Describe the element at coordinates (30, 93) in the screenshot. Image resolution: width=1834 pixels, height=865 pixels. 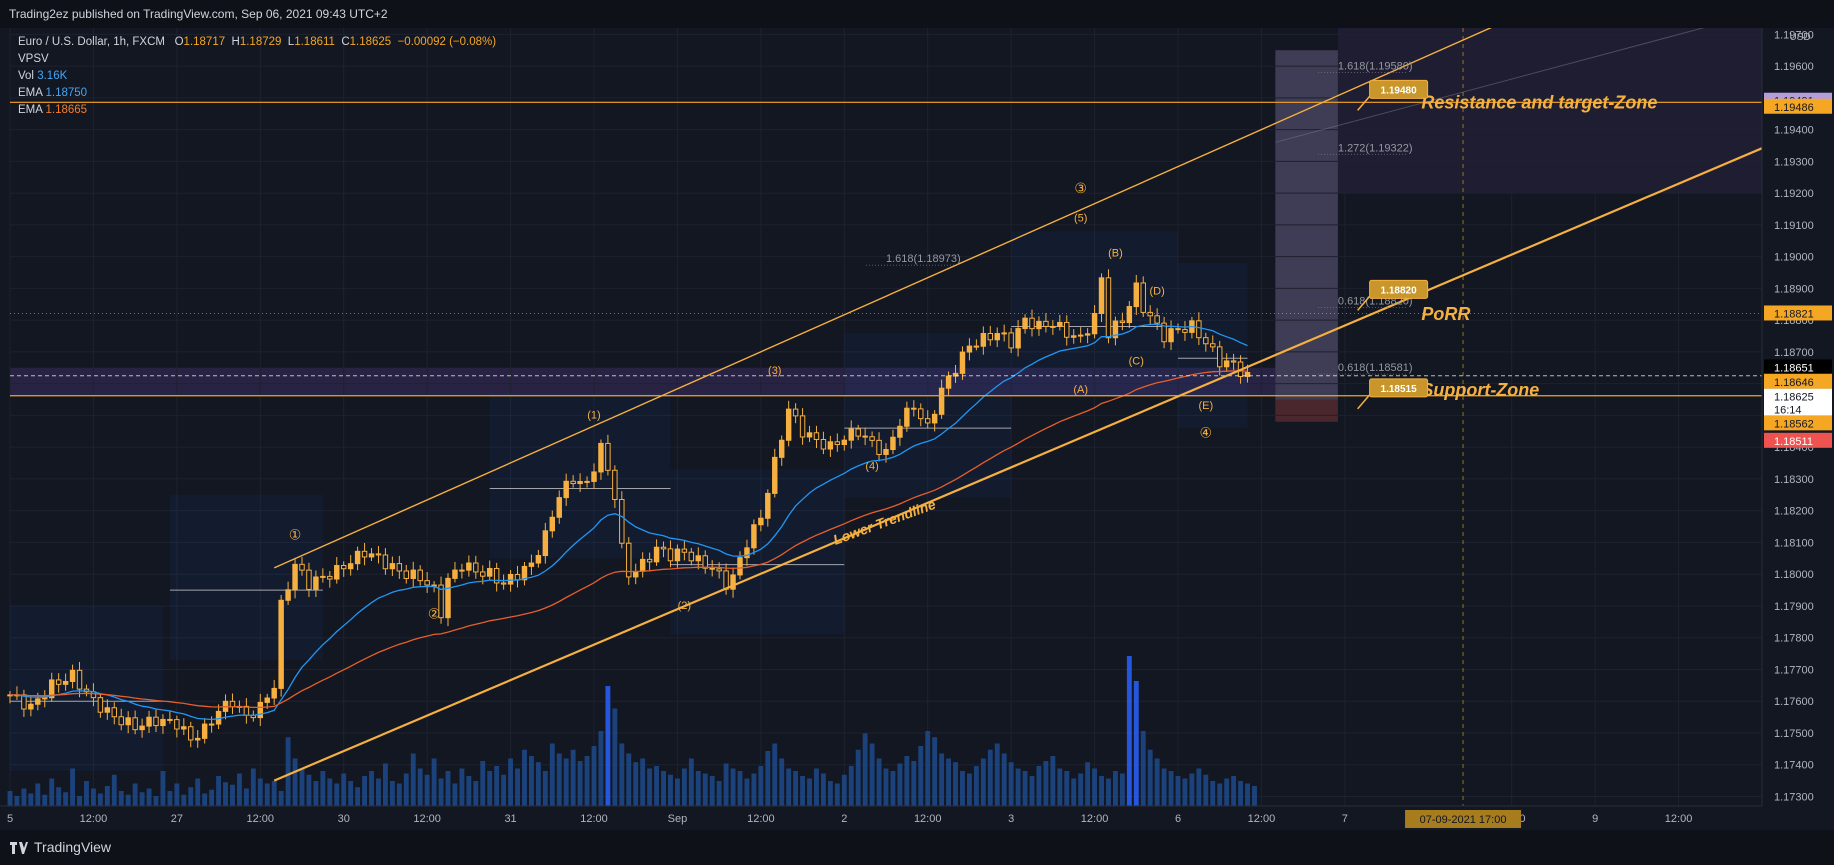
I see `legend-ema-label: EMA` at that location.